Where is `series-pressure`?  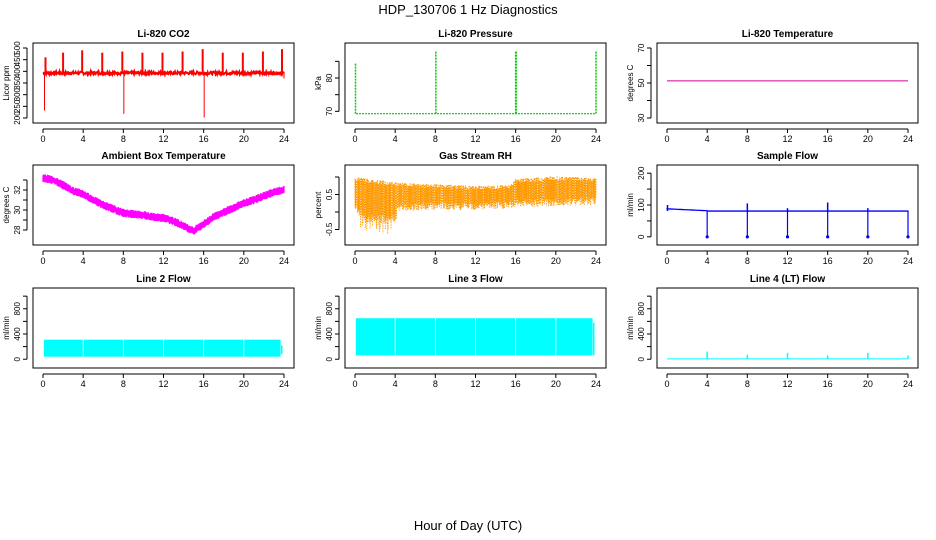 series-pressure is located at coordinates (475, 83).